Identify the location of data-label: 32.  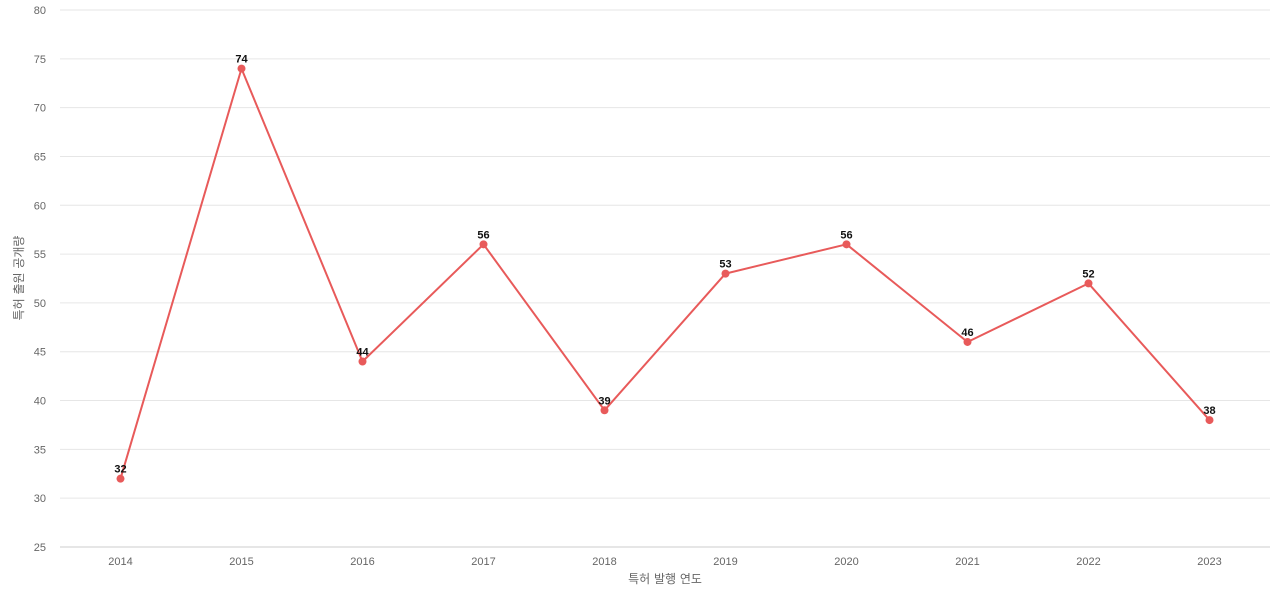
(120, 470).